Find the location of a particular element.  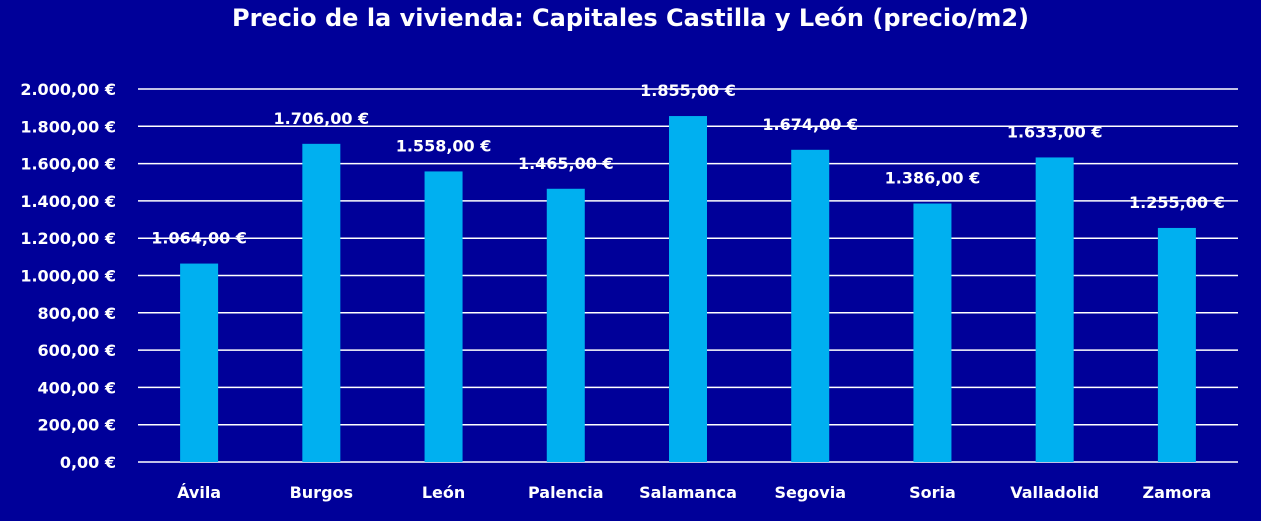

data-label: 1.674,00 € is located at coordinates (810, 124).